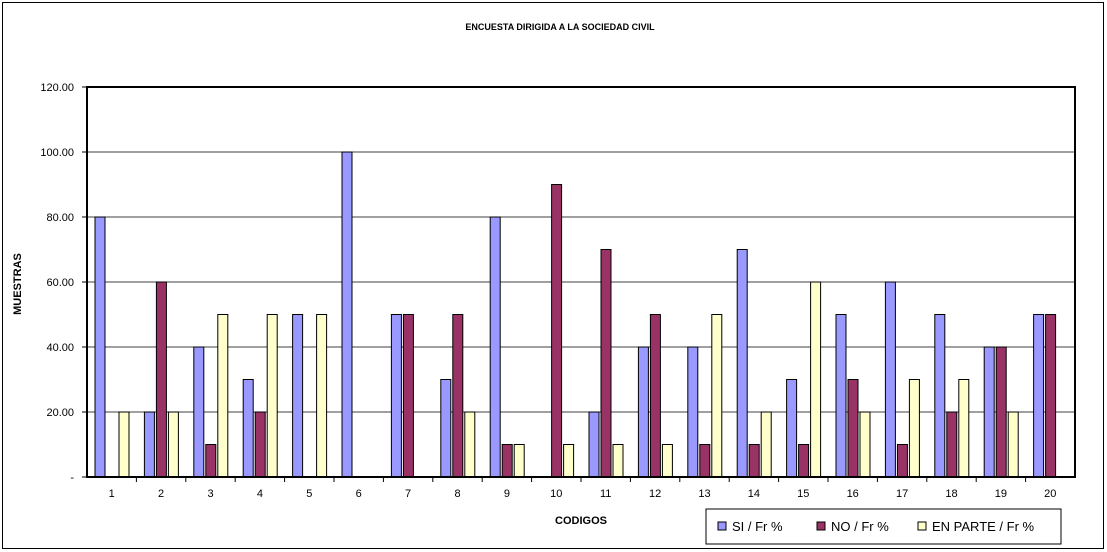 The width and height of the screenshot is (1107, 552). Describe the element at coordinates (507, 494) in the screenshot. I see `x-tick-label: 9` at that location.